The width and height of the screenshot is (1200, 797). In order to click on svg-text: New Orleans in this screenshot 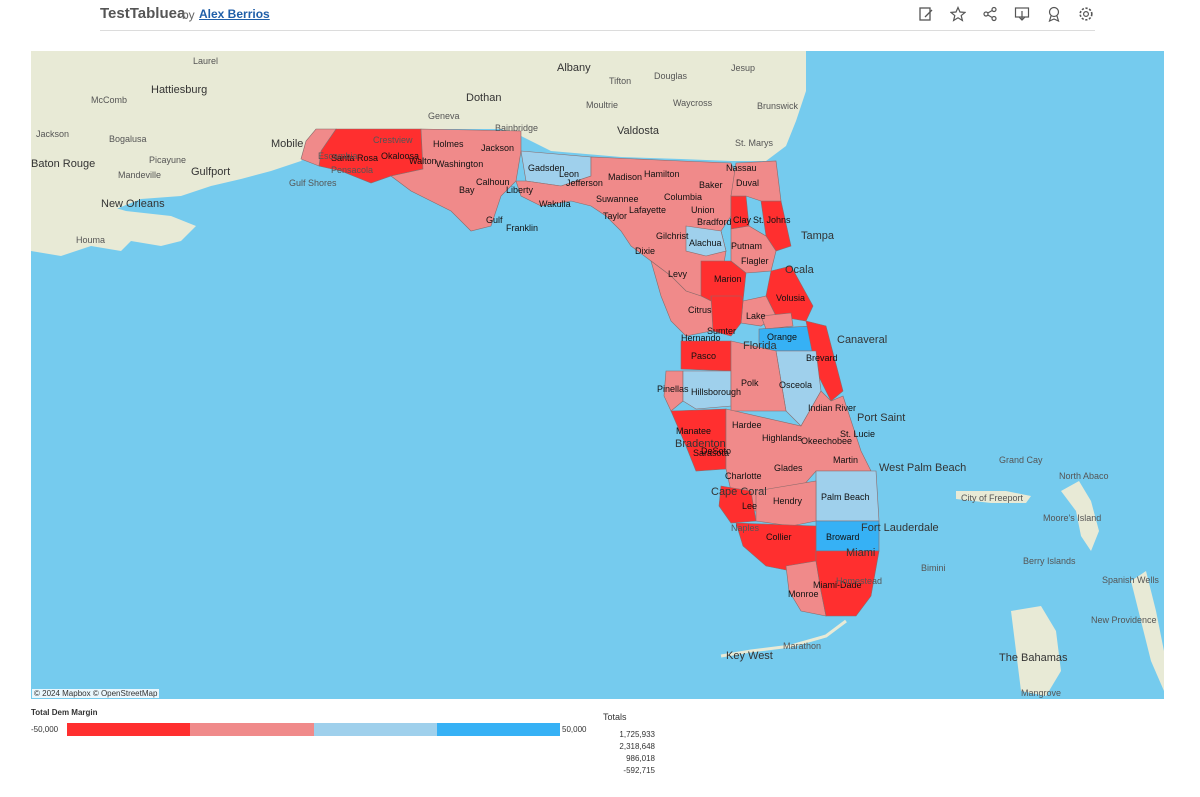, I will do `click(133, 204)`.